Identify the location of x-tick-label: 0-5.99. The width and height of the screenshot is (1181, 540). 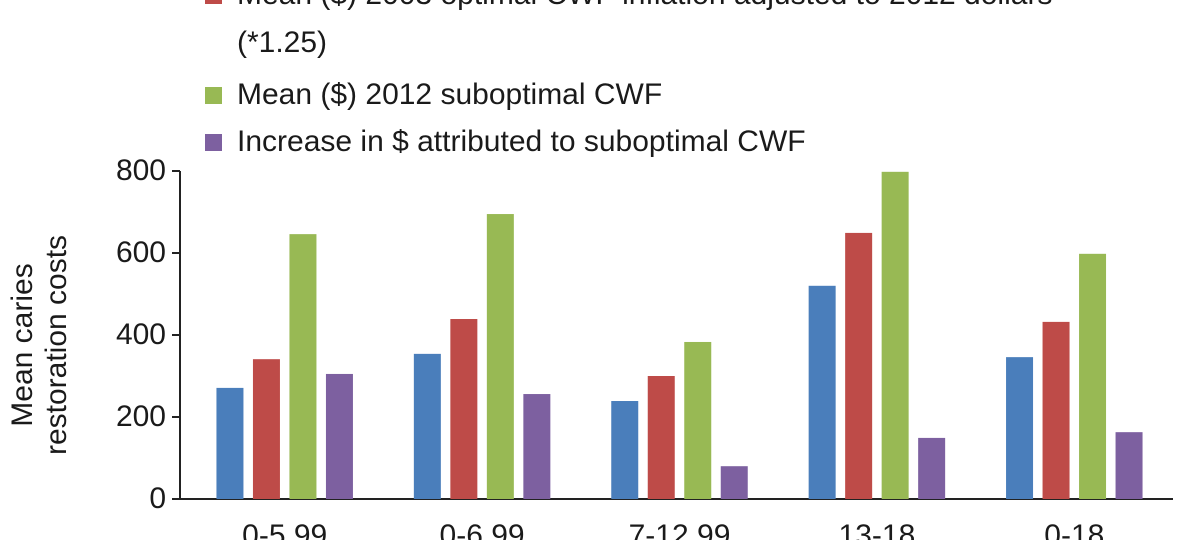
(284, 529).